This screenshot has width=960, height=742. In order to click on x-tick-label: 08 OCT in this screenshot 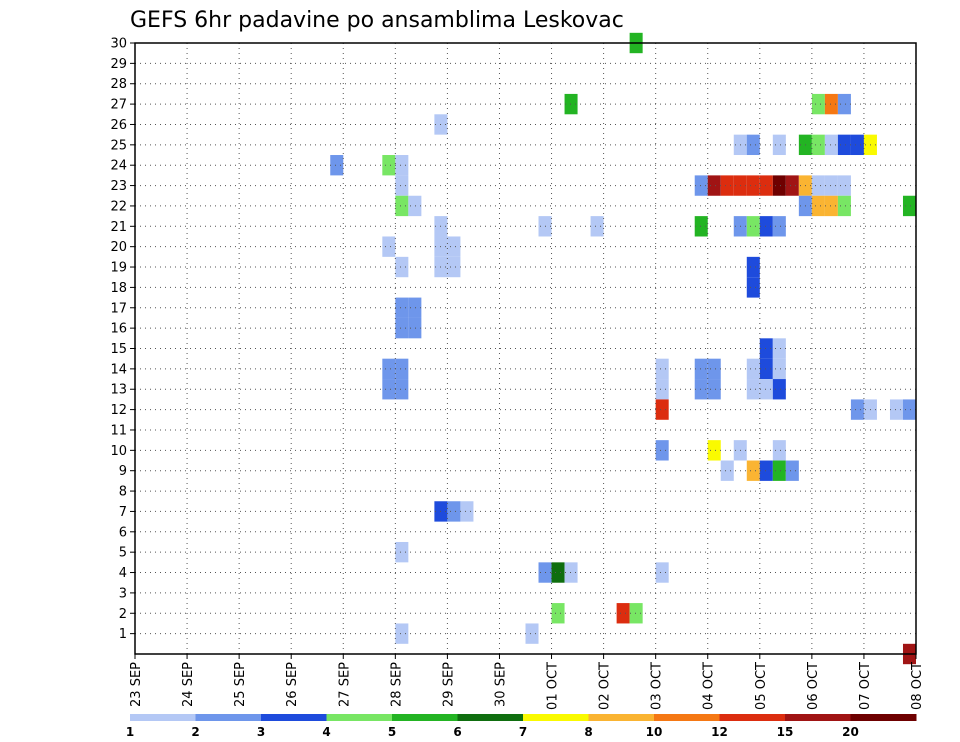, I will do `click(917, 686)`.